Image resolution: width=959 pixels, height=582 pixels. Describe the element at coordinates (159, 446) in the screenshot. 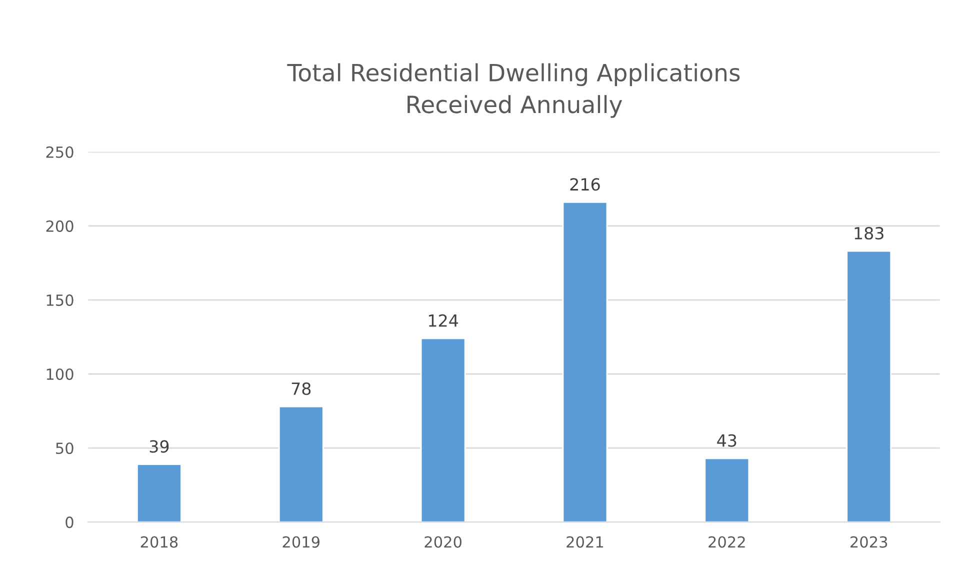

I see `data-label: 39` at that location.